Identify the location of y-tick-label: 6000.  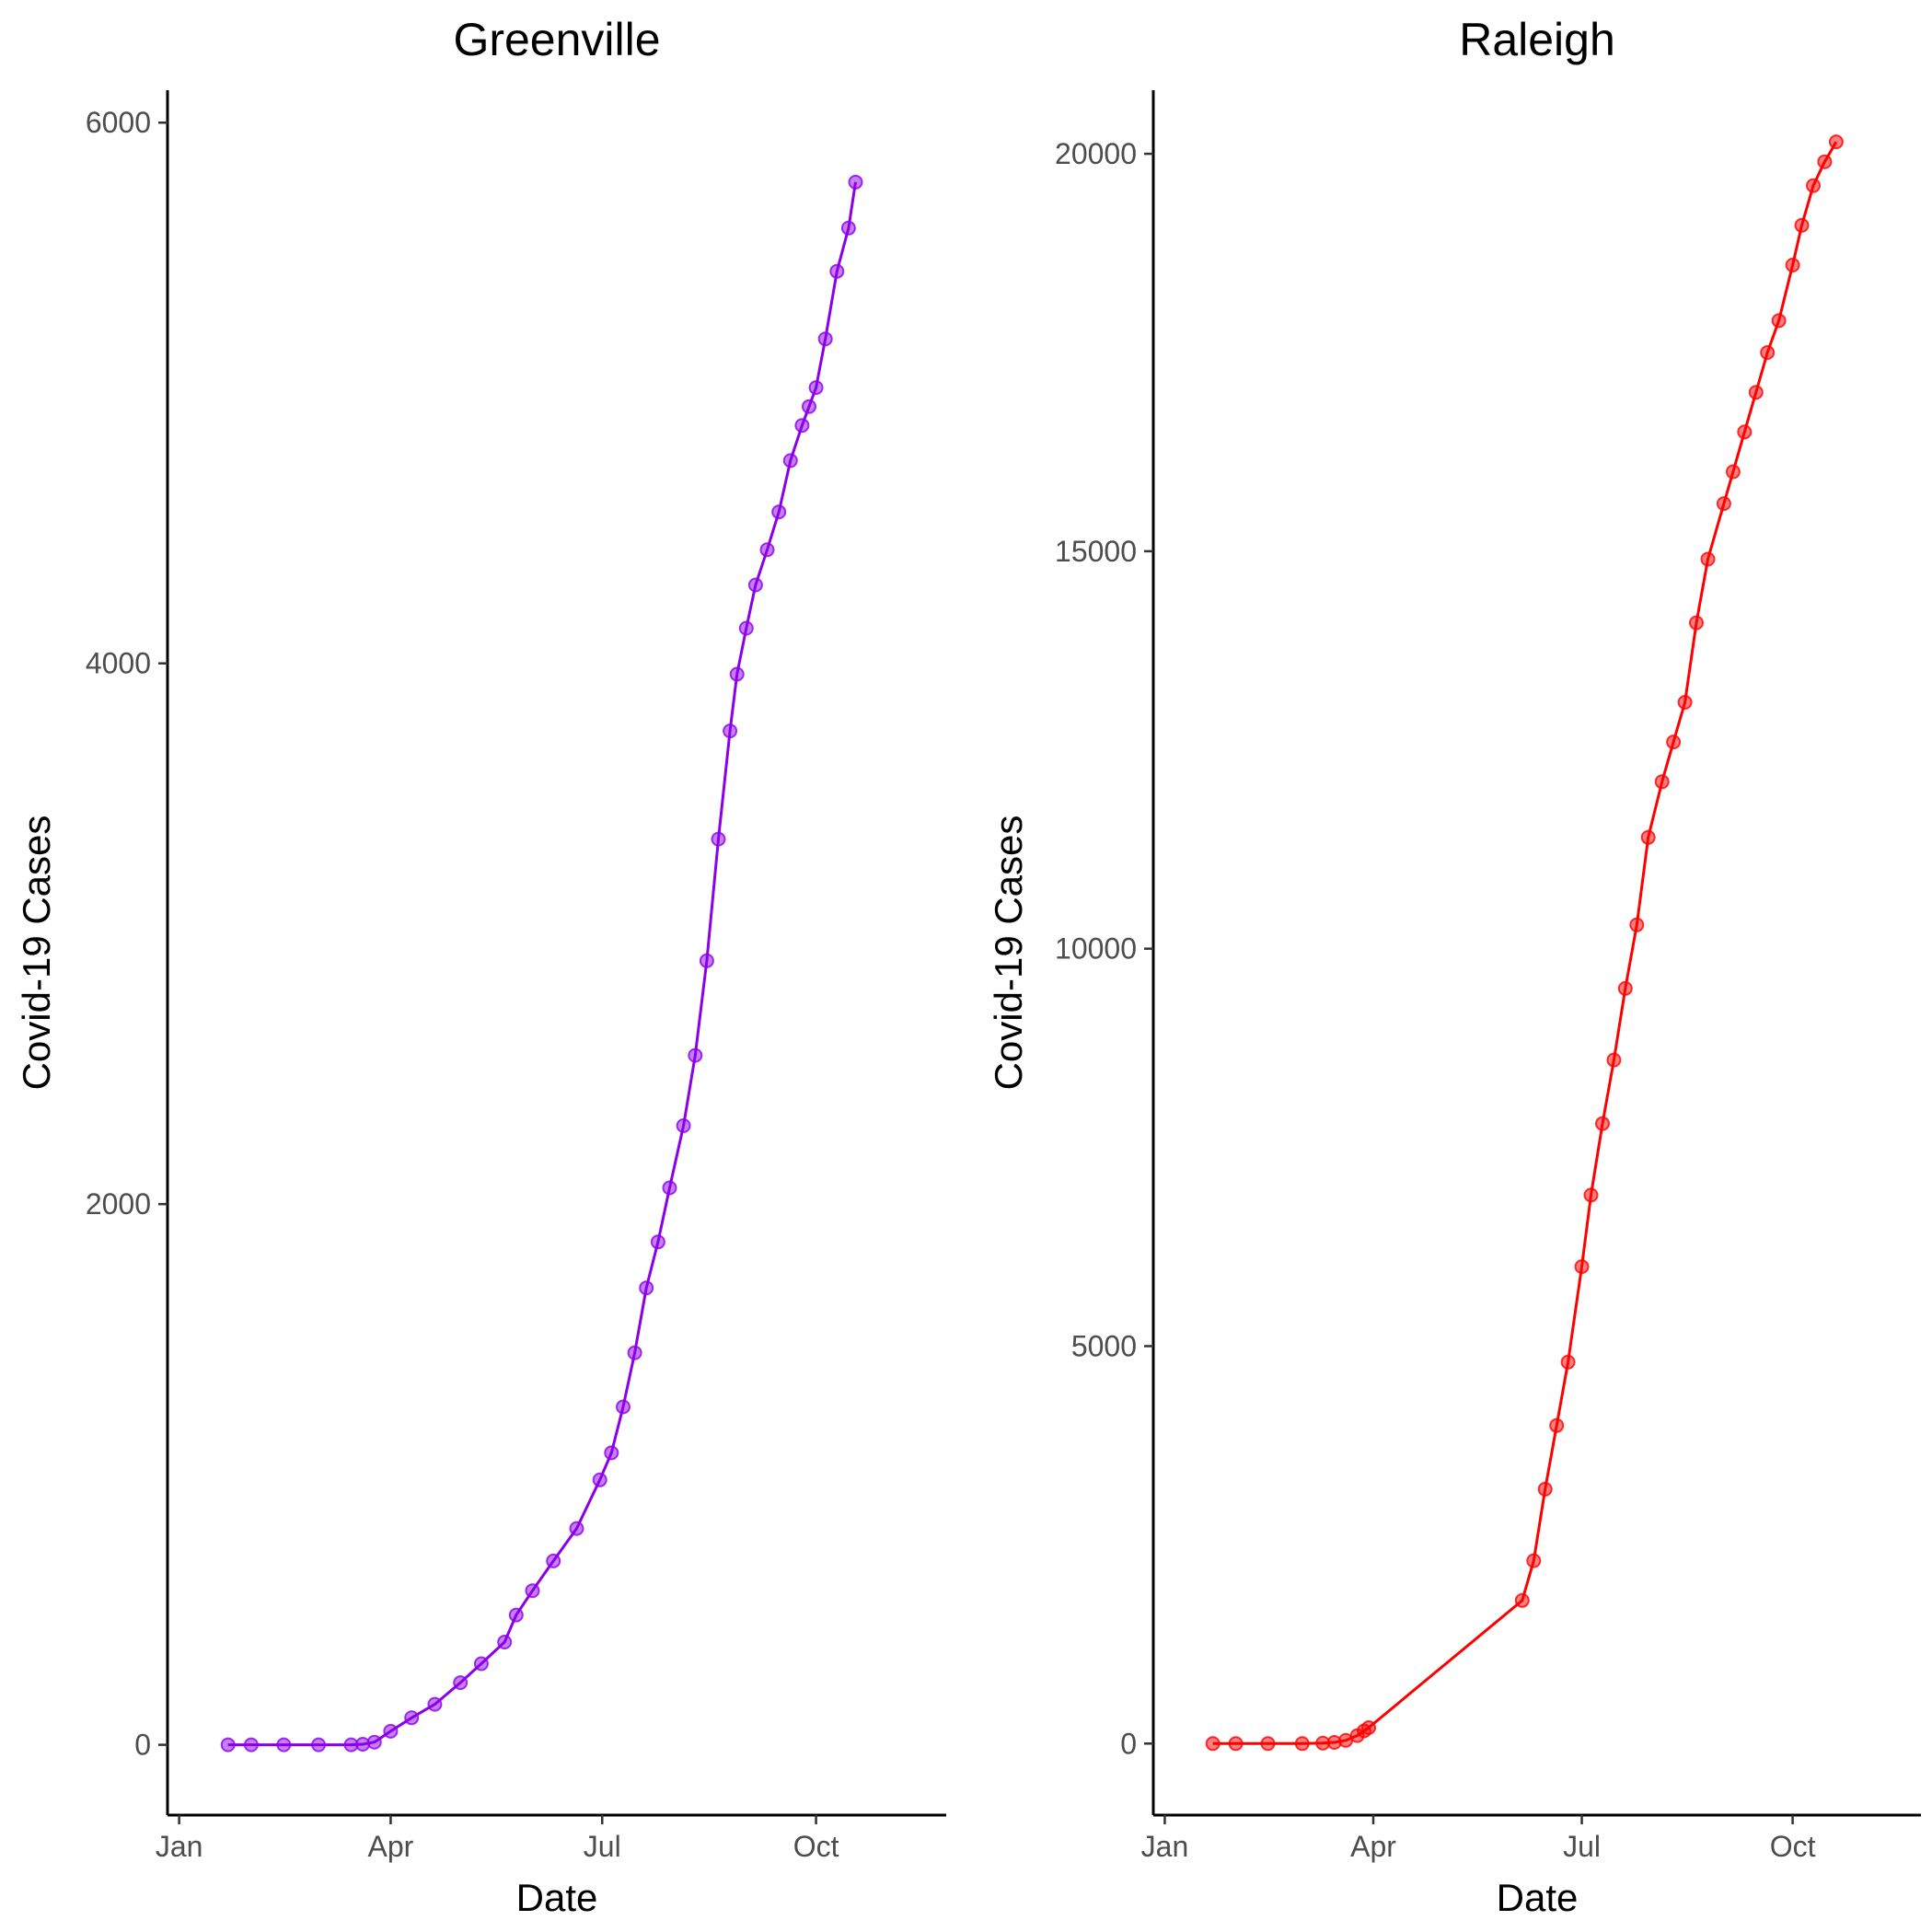
(119, 122).